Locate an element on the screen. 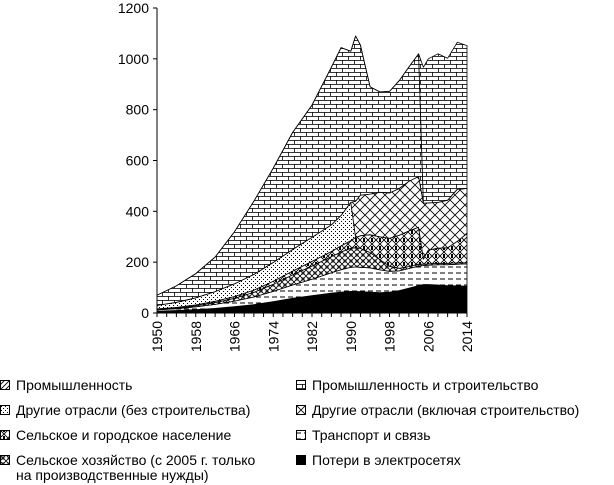 Image resolution: width=614 pixels, height=485 pixels. legend-item: Потери в электросетях is located at coordinates (378, 460).